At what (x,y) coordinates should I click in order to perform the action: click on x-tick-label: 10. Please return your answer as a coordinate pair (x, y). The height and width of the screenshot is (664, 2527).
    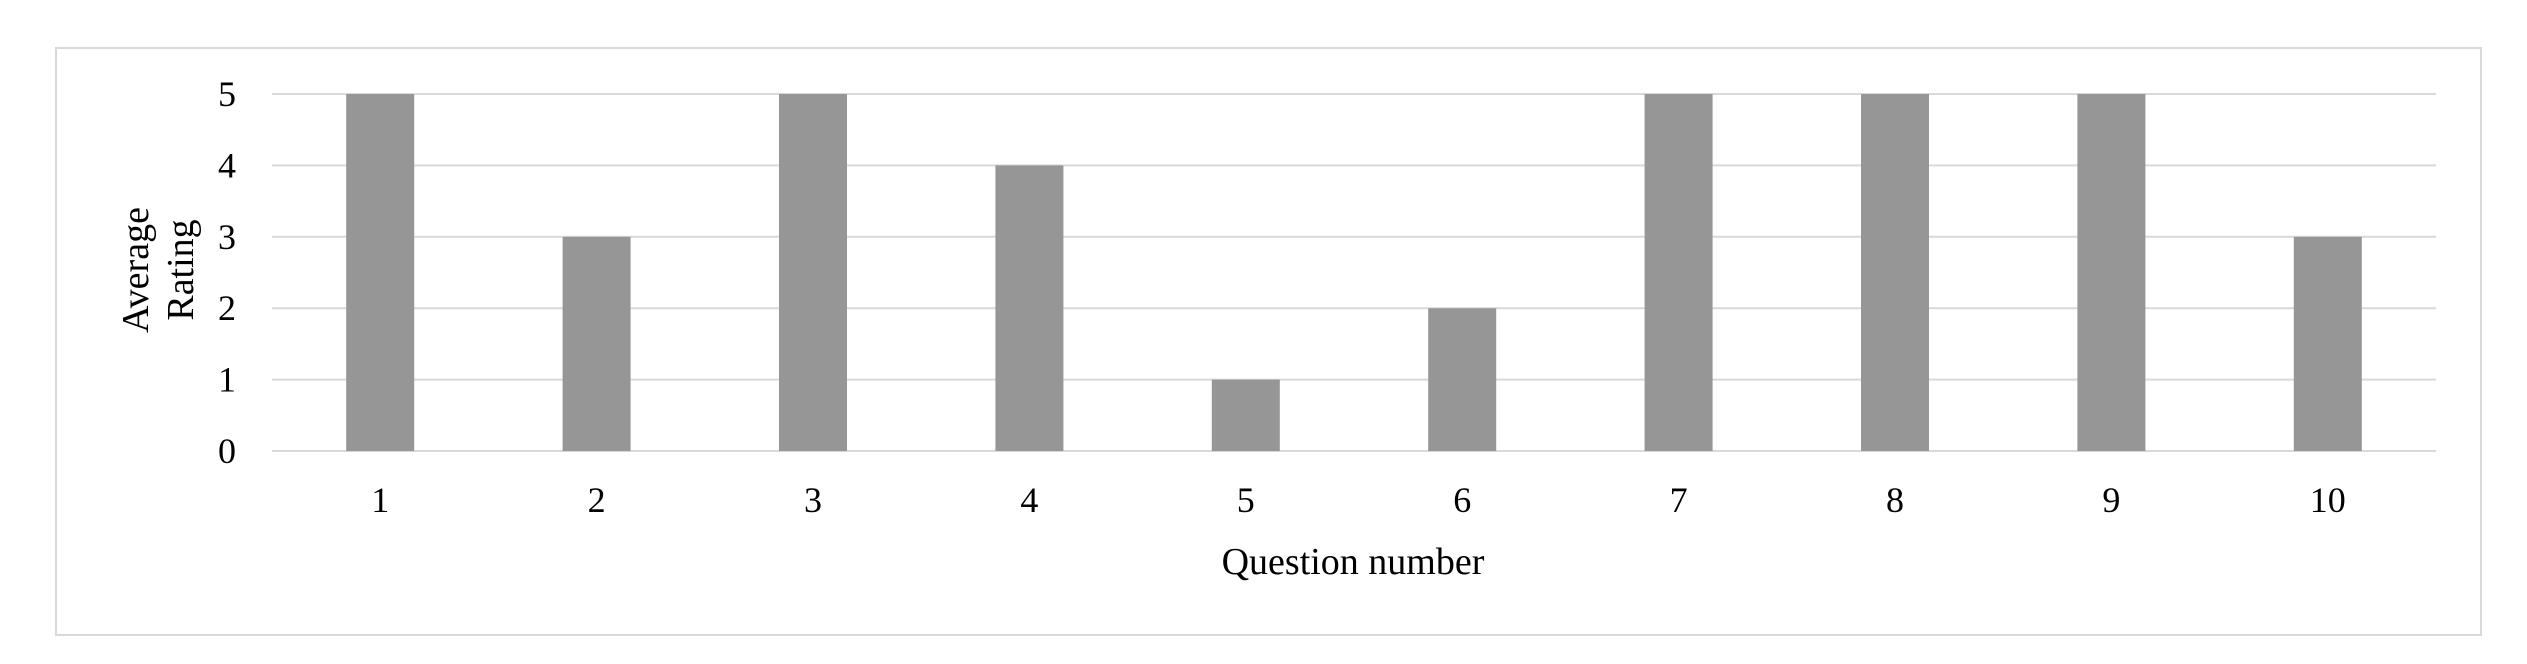
    Looking at the image, I should click on (2328, 500).